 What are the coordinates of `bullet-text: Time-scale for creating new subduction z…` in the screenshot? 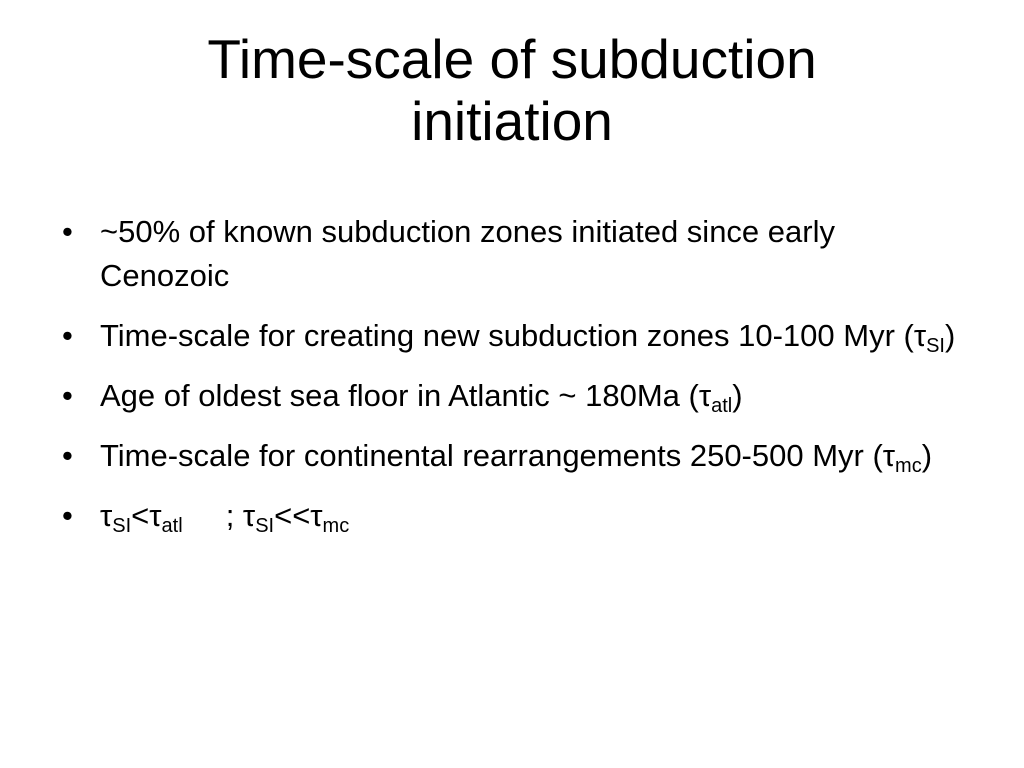 It's located at (513, 335).